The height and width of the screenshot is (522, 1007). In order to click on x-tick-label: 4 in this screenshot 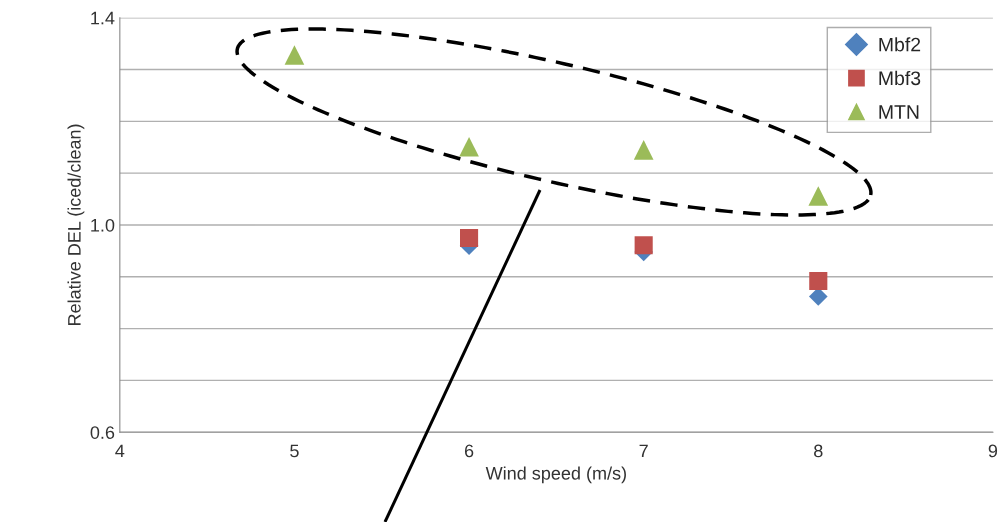, I will do `click(120, 451)`.